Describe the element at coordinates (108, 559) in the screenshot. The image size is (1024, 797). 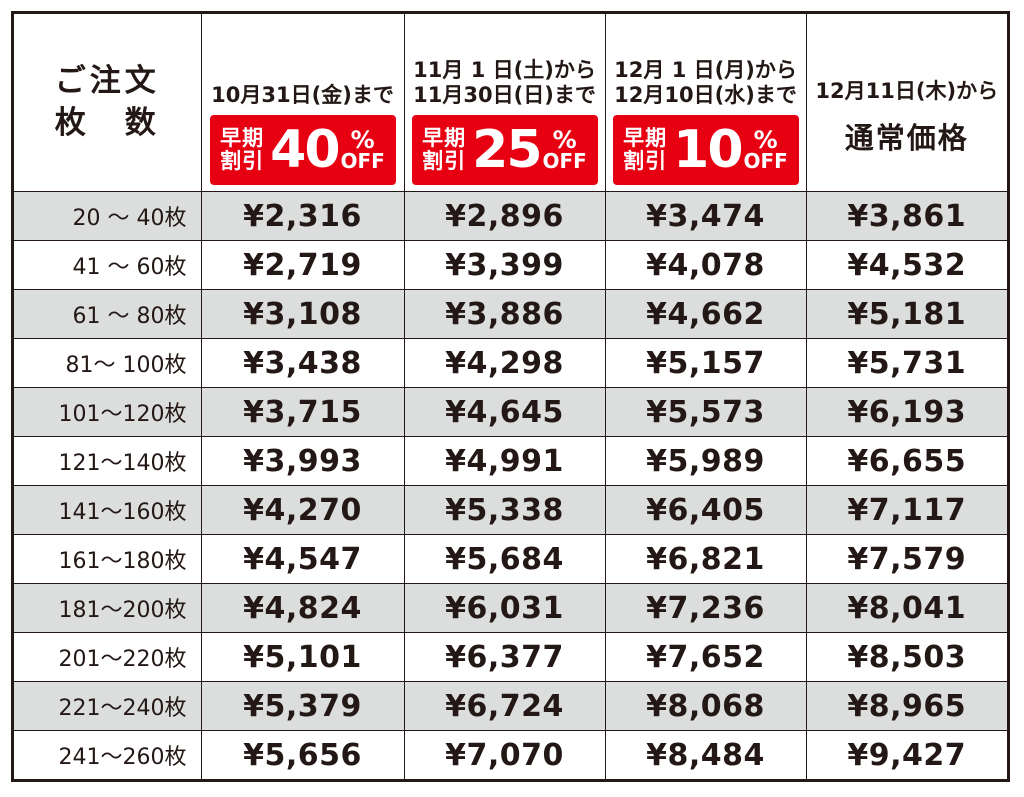
I see `quantity-range: 161～180枚` at that location.